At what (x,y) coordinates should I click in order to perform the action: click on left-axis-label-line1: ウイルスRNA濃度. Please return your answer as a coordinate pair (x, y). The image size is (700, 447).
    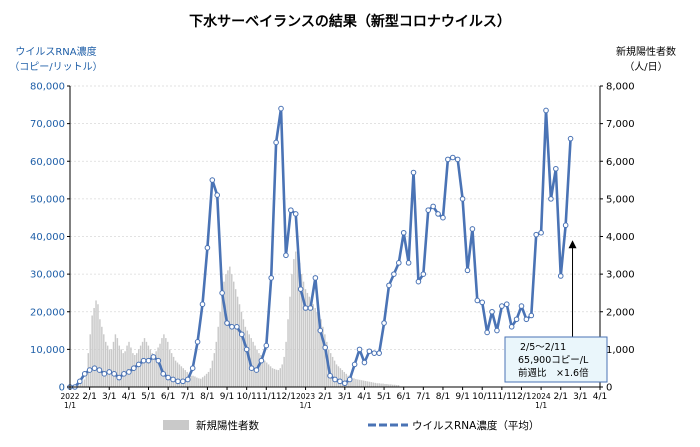
    Looking at the image, I should click on (55, 51).